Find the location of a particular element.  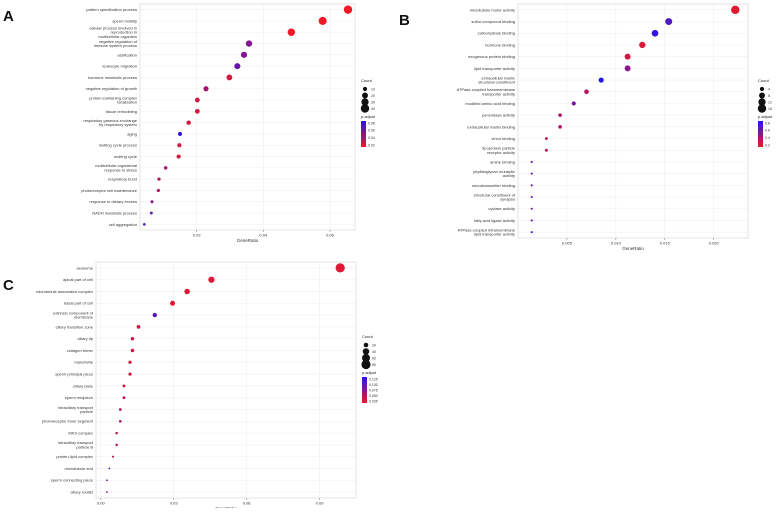

y-category-label: collagen trimer is located at coordinates (80, 350).